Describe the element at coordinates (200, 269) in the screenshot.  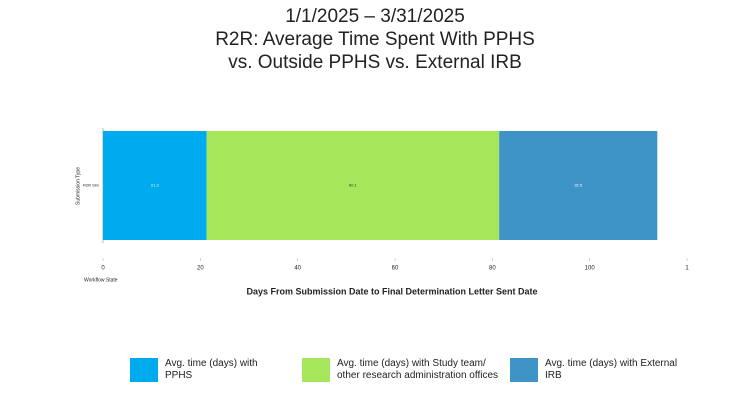
I see `x-tick-label: 20` at that location.